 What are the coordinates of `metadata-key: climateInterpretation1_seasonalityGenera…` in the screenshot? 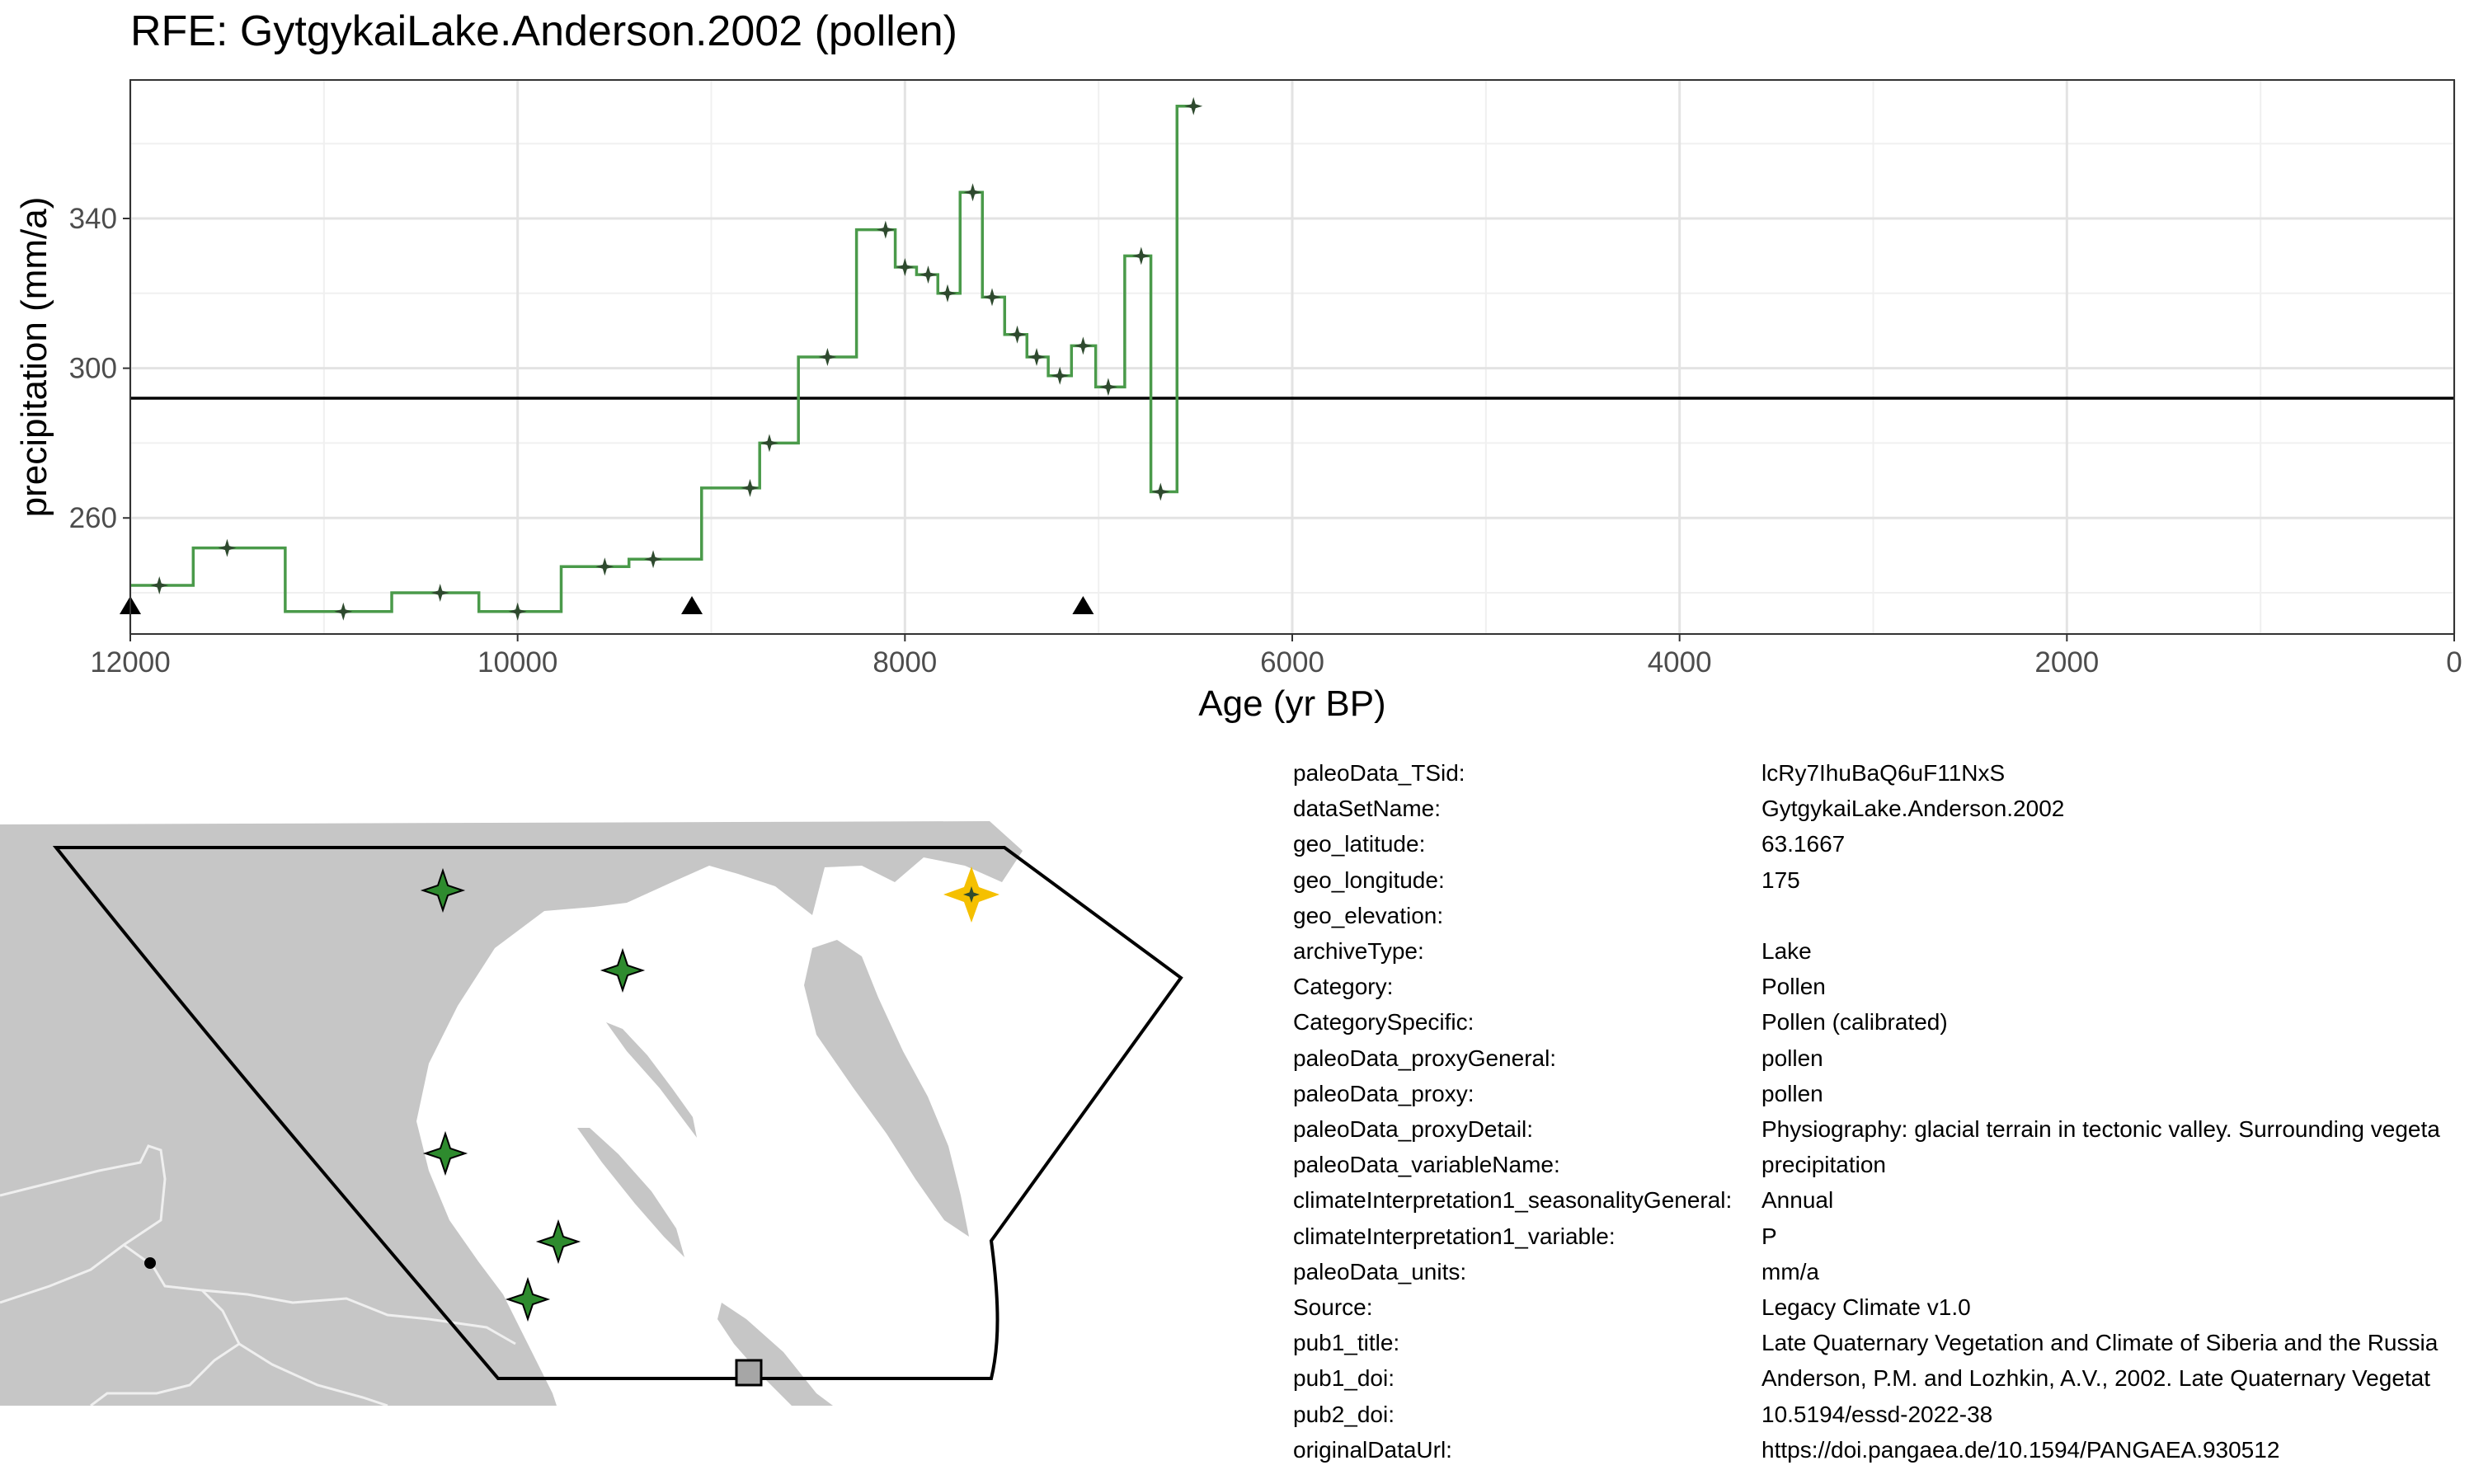 It's located at (1513, 1200).